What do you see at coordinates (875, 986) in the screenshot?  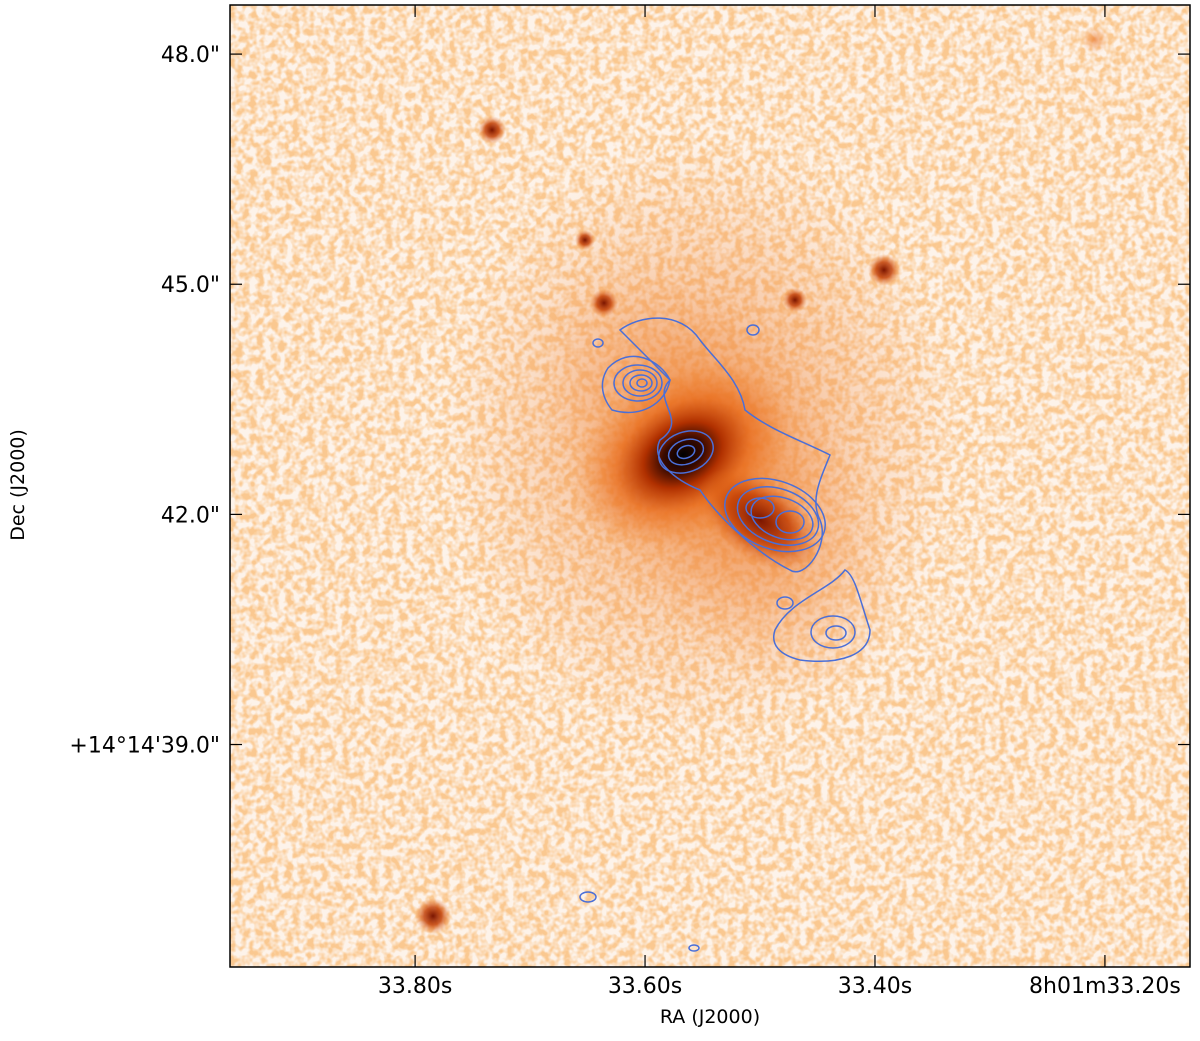 I see `x-tick-label: 33.40s` at bounding box center [875, 986].